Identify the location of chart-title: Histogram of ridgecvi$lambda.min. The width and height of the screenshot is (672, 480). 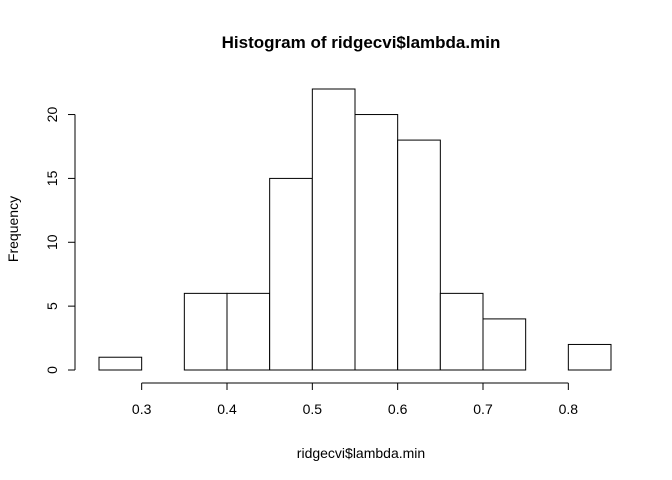
(361, 42).